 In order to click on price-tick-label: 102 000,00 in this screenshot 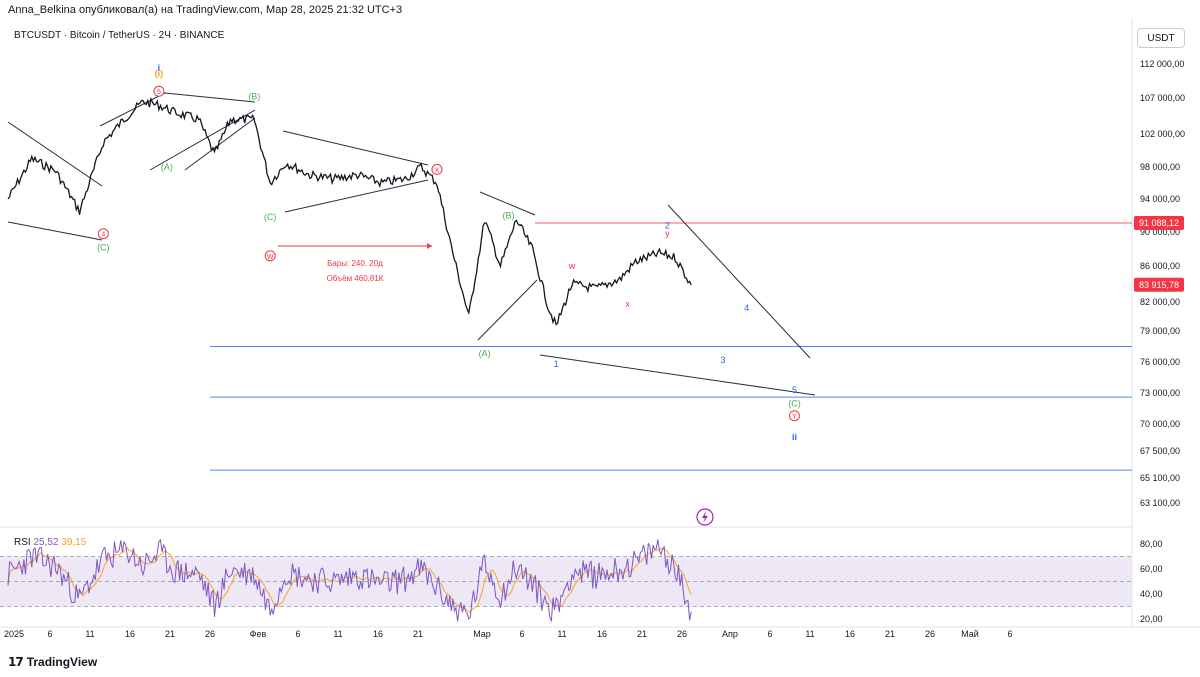, I will do `click(1162, 134)`.